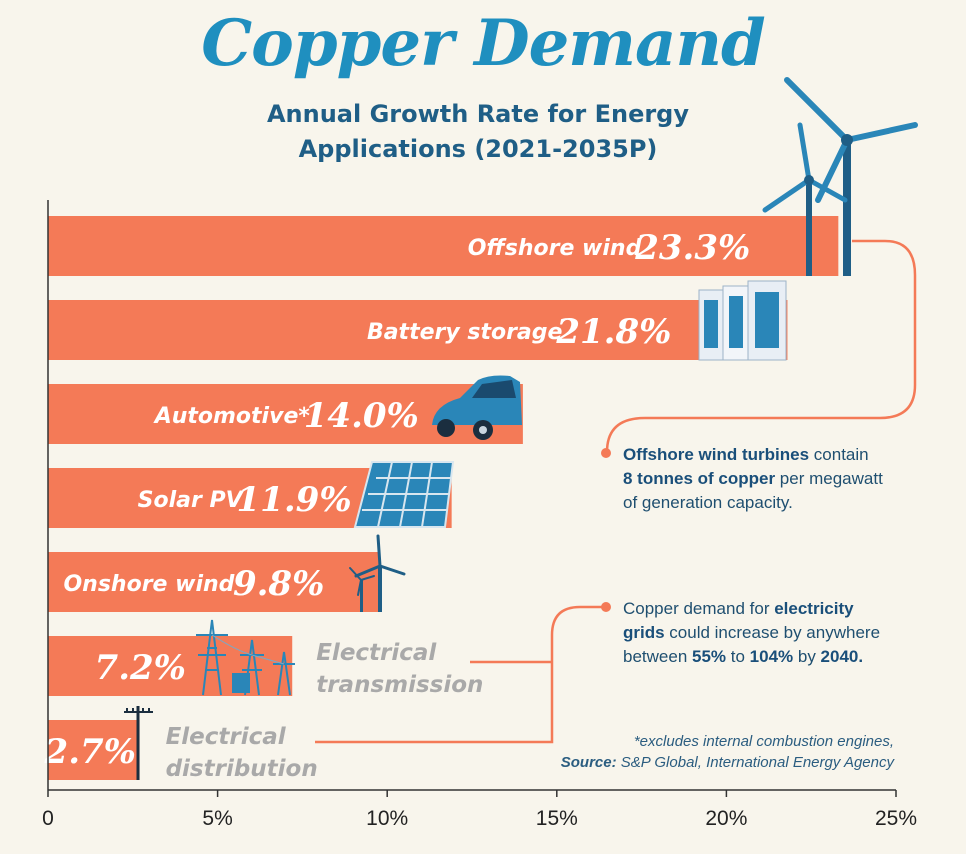  Describe the element at coordinates (138, 743) in the screenshot. I see `distribution-pole-icon` at that location.